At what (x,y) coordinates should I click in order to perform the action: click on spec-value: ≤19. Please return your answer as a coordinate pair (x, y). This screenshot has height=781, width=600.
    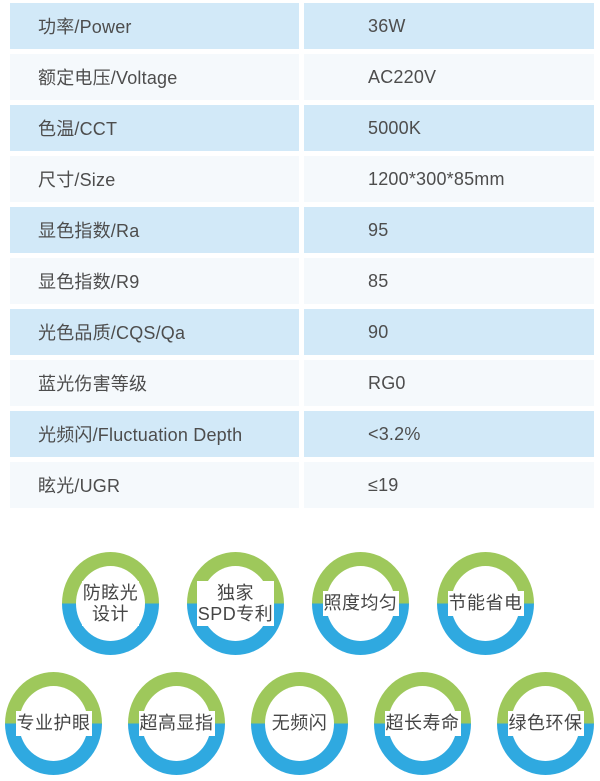
    Looking at the image, I should click on (449, 485).